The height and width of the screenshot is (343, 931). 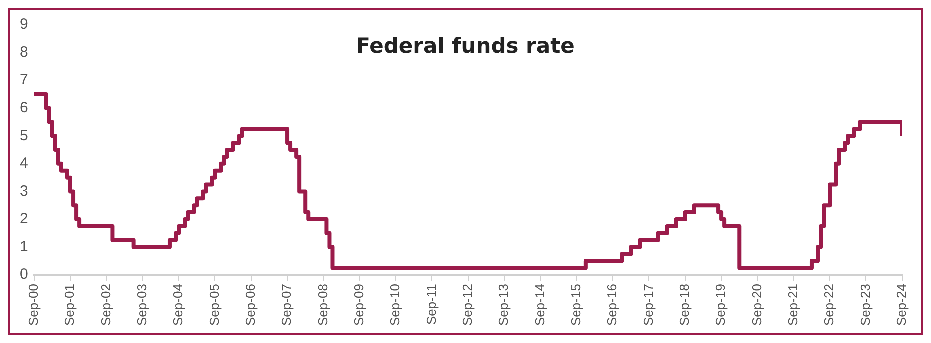 What do you see at coordinates (106, 305) in the screenshot?
I see `x-tick-label: Sep-02` at bounding box center [106, 305].